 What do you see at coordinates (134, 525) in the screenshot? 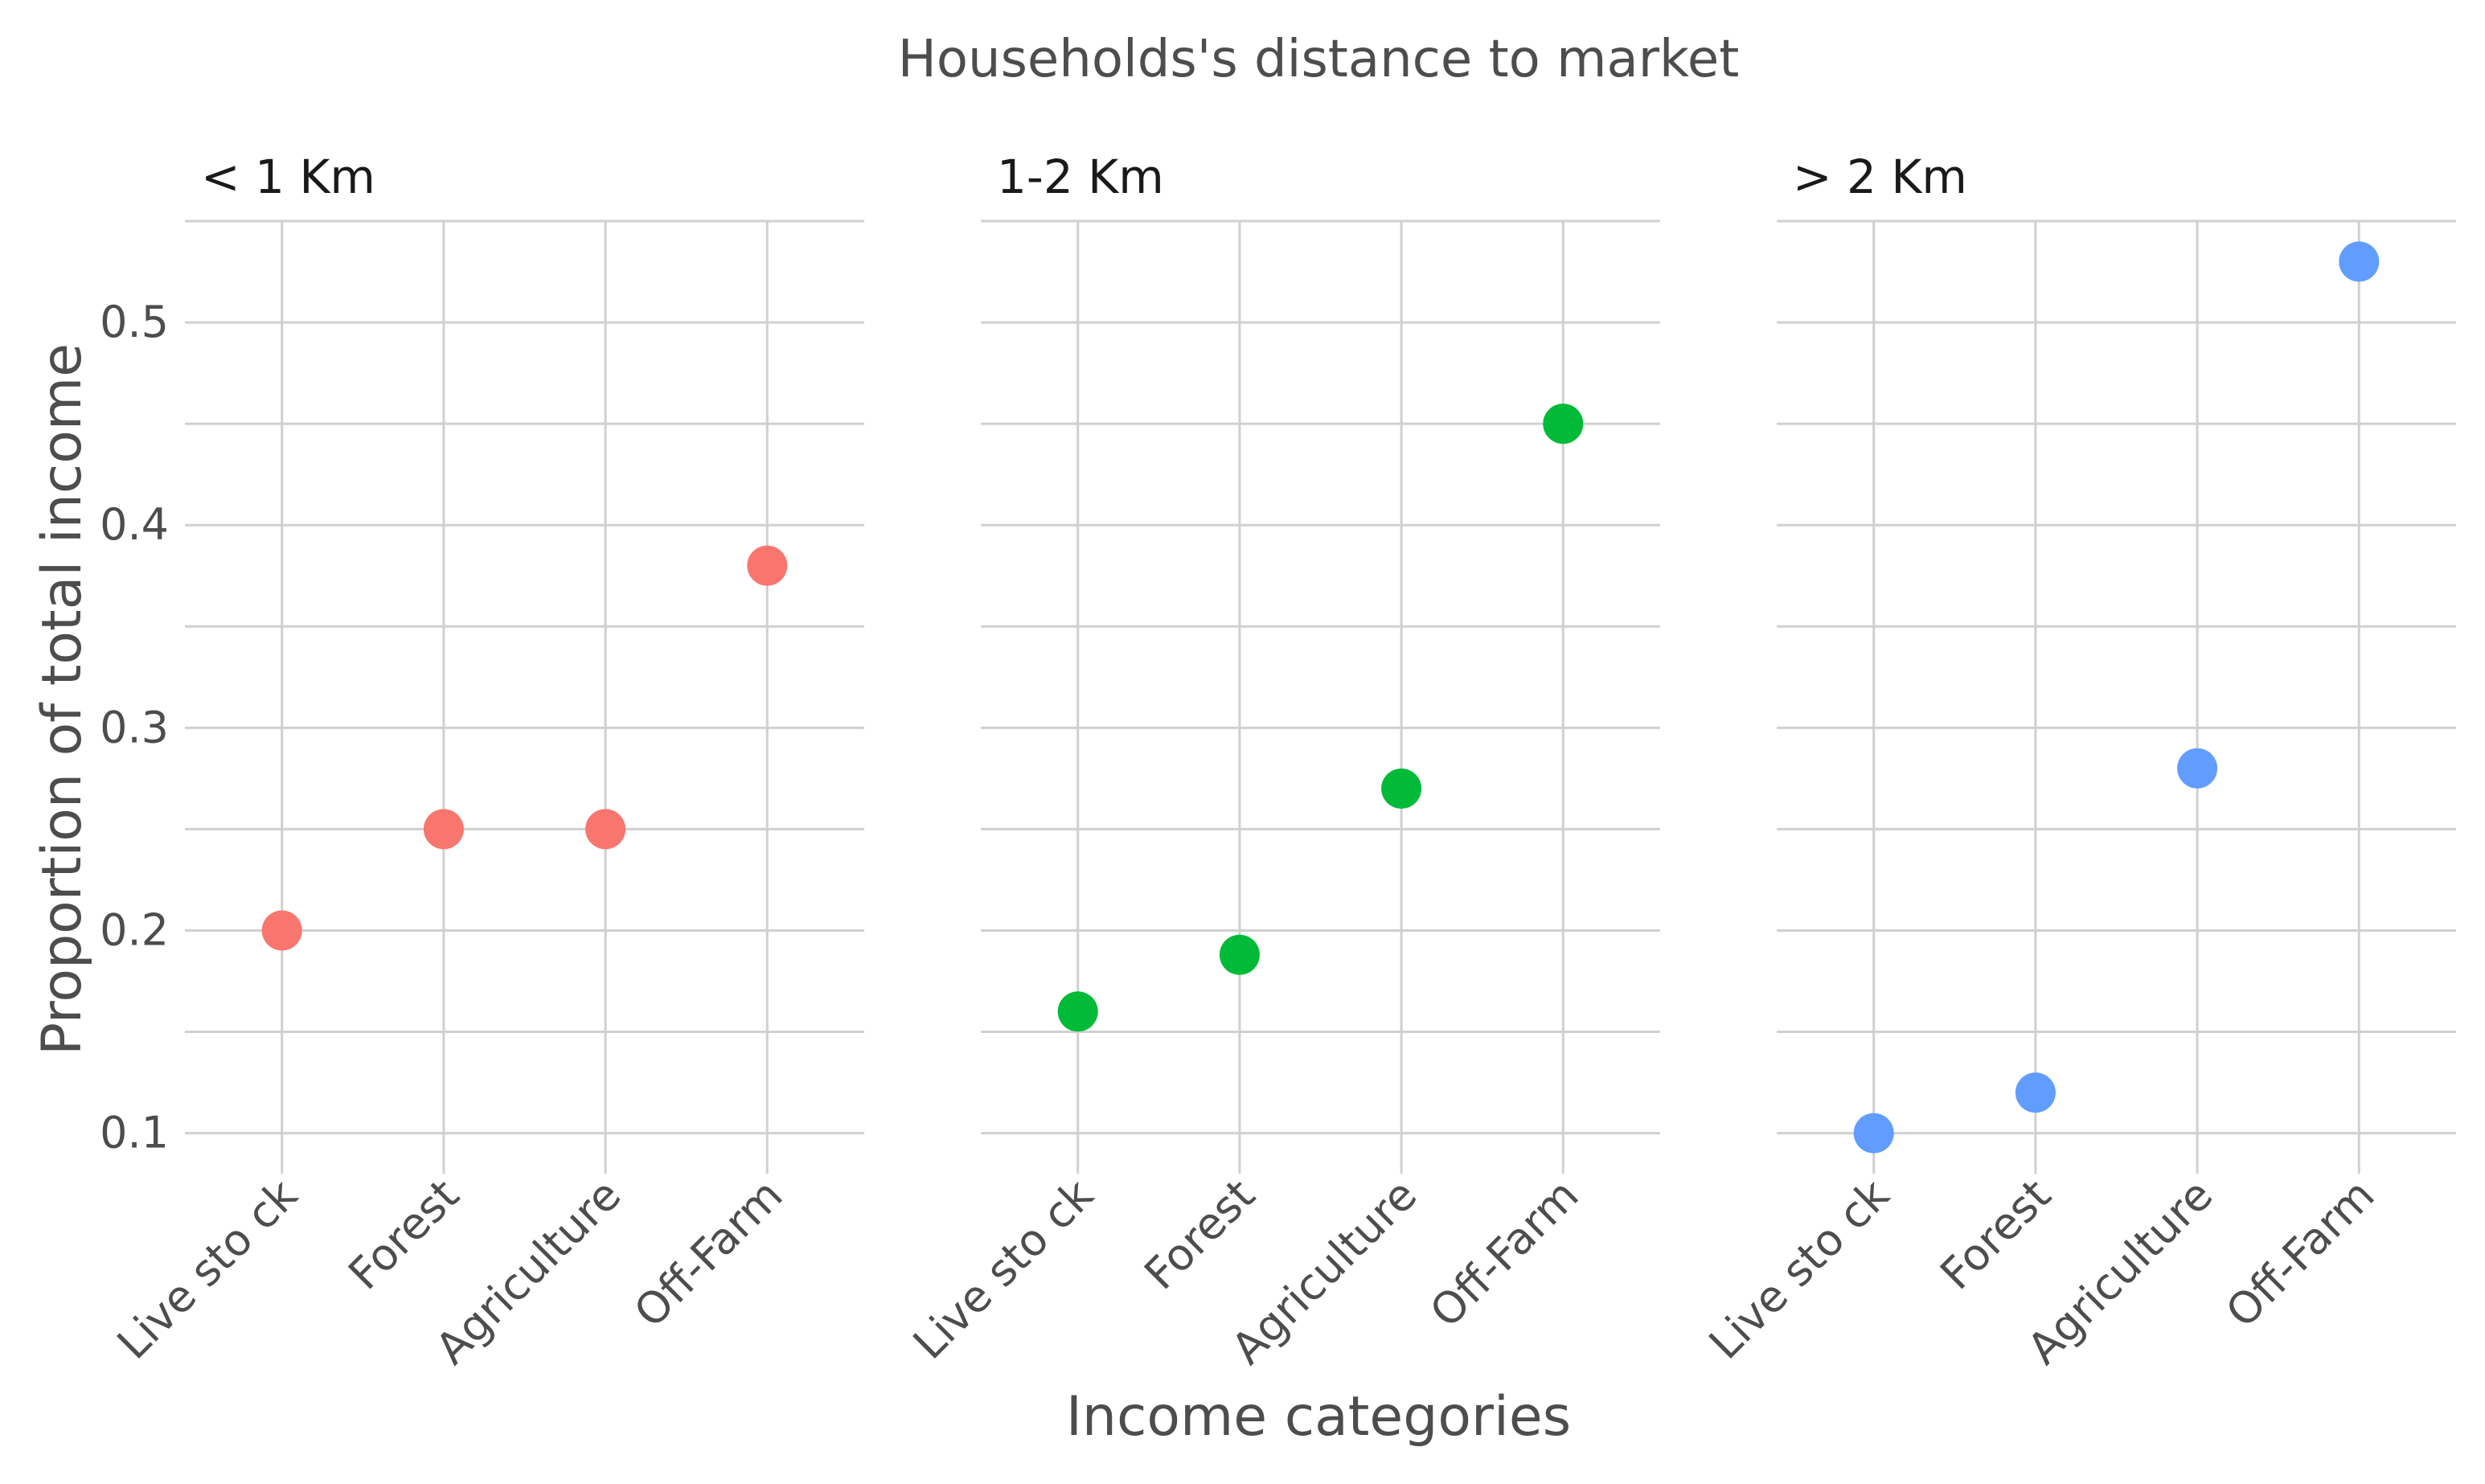
I see `y-tick-label: 0.4` at bounding box center [134, 525].